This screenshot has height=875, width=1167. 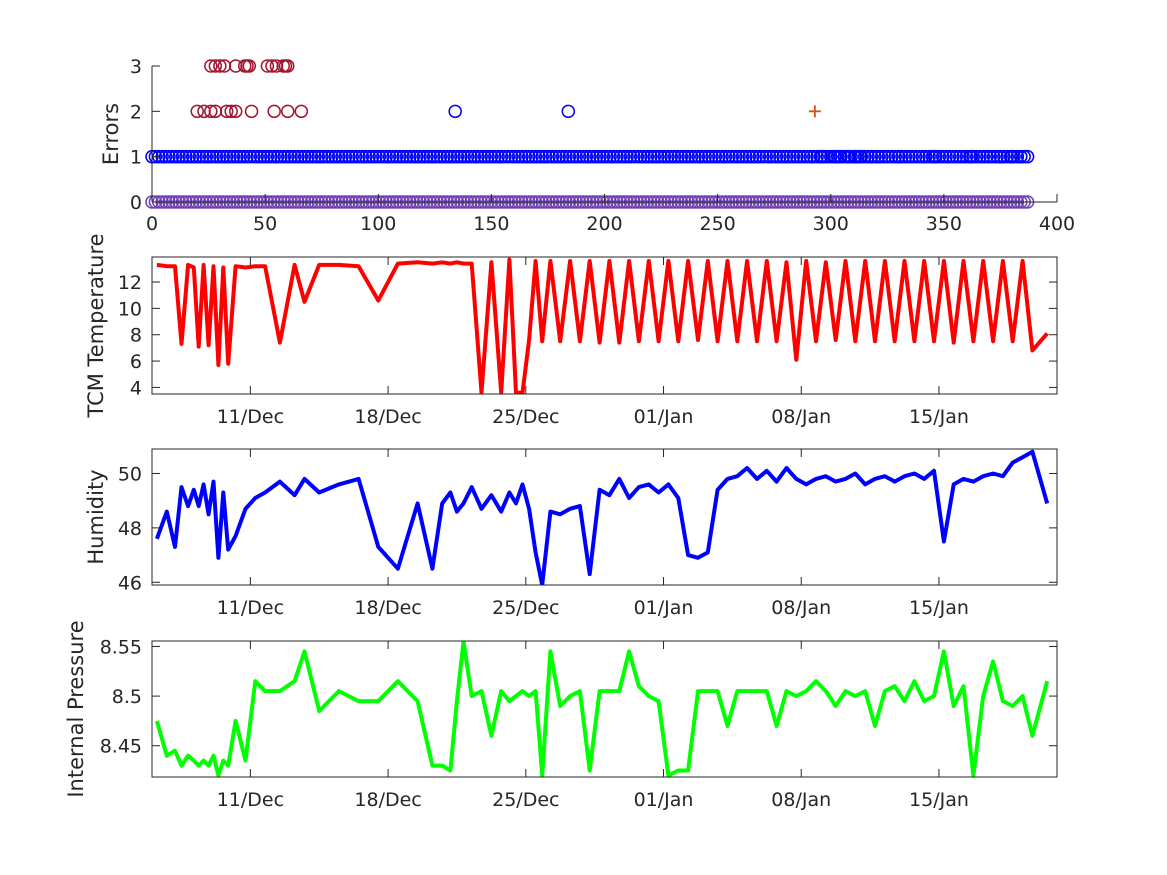 What do you see at coordinates (136, 67) in the screenshot?
I see `errors-y-tick-label: 3` at bounding box center [136, 67].